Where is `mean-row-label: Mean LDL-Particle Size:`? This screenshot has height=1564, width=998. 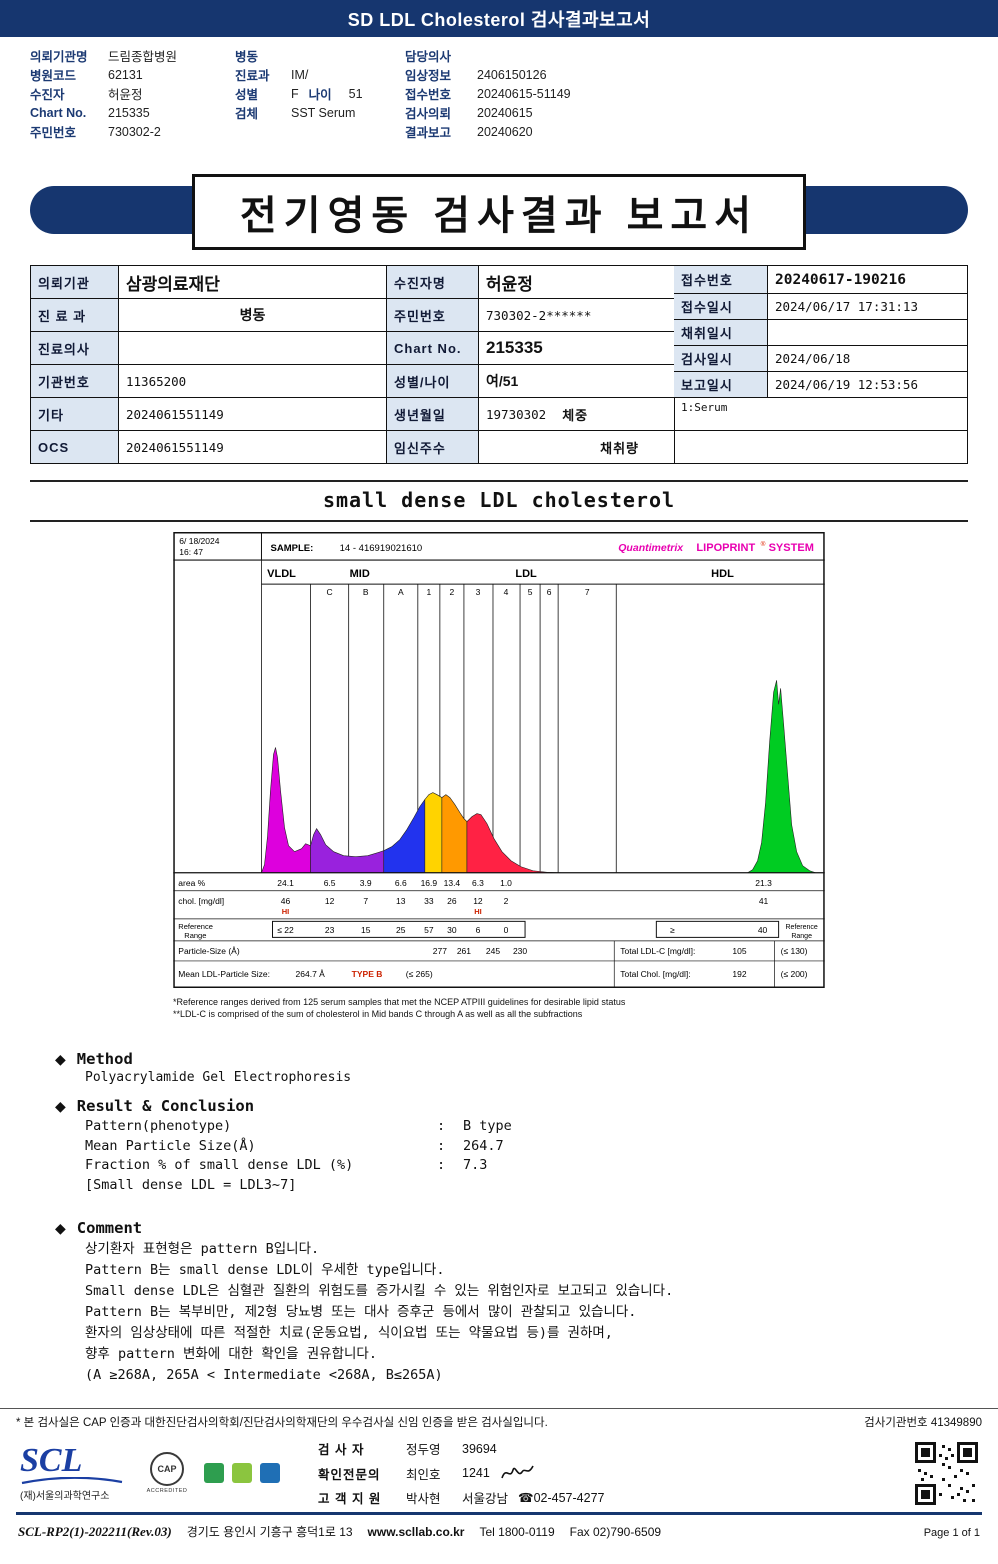
mean-row-label: Mean LDL-Particle Size: is located at coordinates (224, 974).